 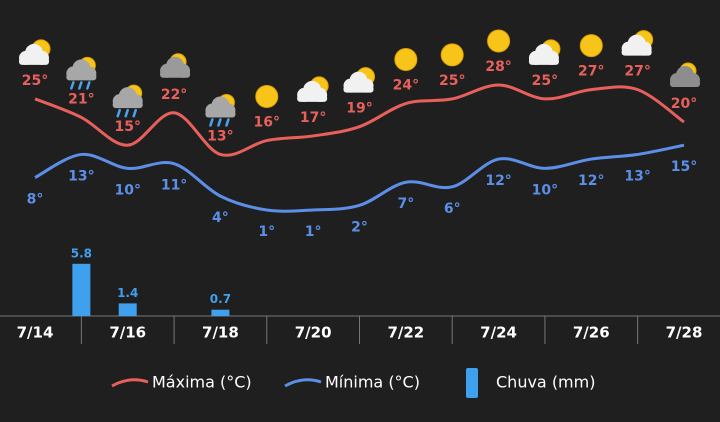 I want to click on temp-label: 22°, so click(x=174, y=95).